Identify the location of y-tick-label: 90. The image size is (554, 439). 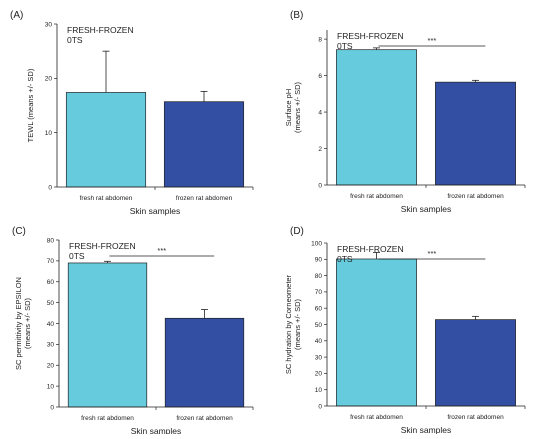
(319, 260).